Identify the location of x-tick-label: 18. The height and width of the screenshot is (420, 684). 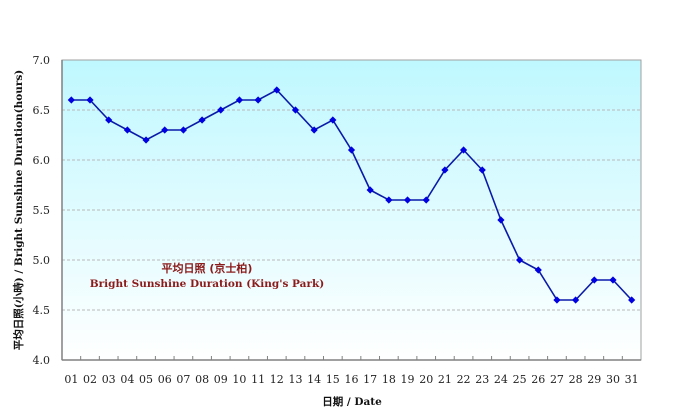
(389, 379).